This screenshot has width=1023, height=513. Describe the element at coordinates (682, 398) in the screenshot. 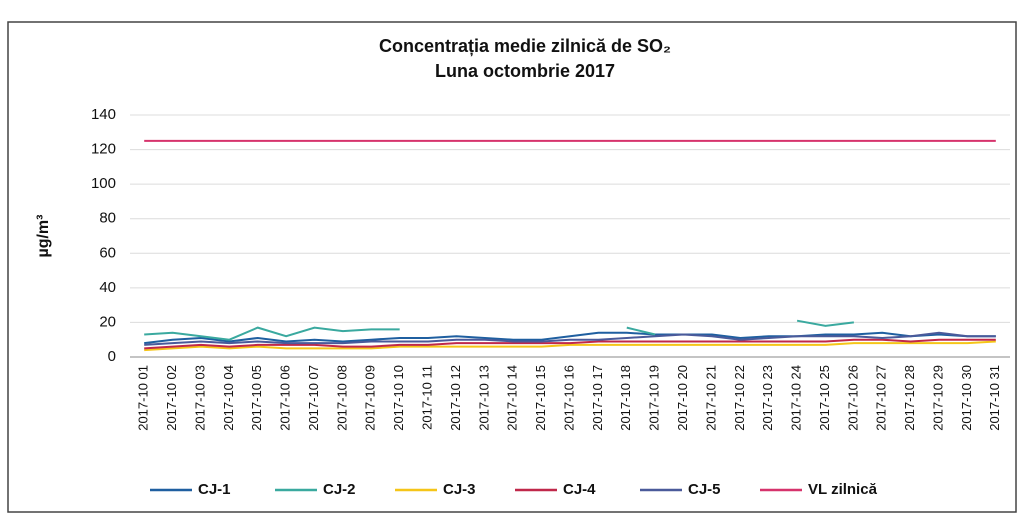

I see `x-tick-label: 2017-10 20` at that location.